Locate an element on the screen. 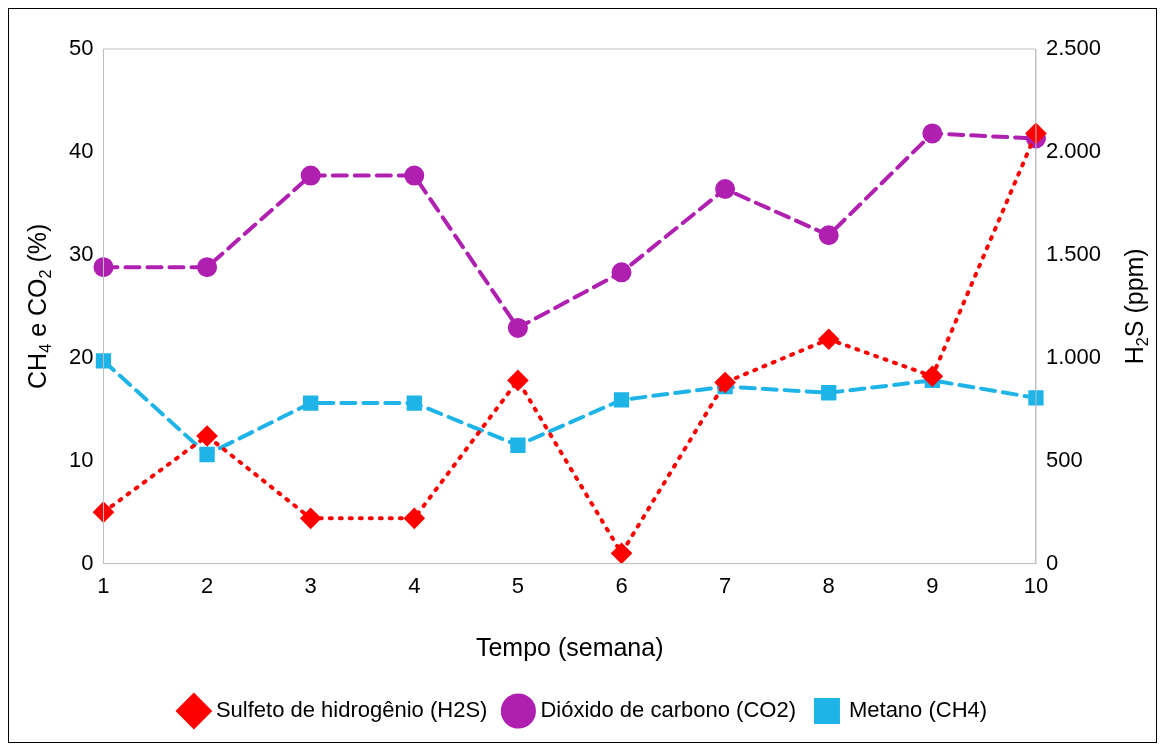 The image size is (1165, 751). y2-tick-label: 1.500 is located at coordinates (1073, 253).